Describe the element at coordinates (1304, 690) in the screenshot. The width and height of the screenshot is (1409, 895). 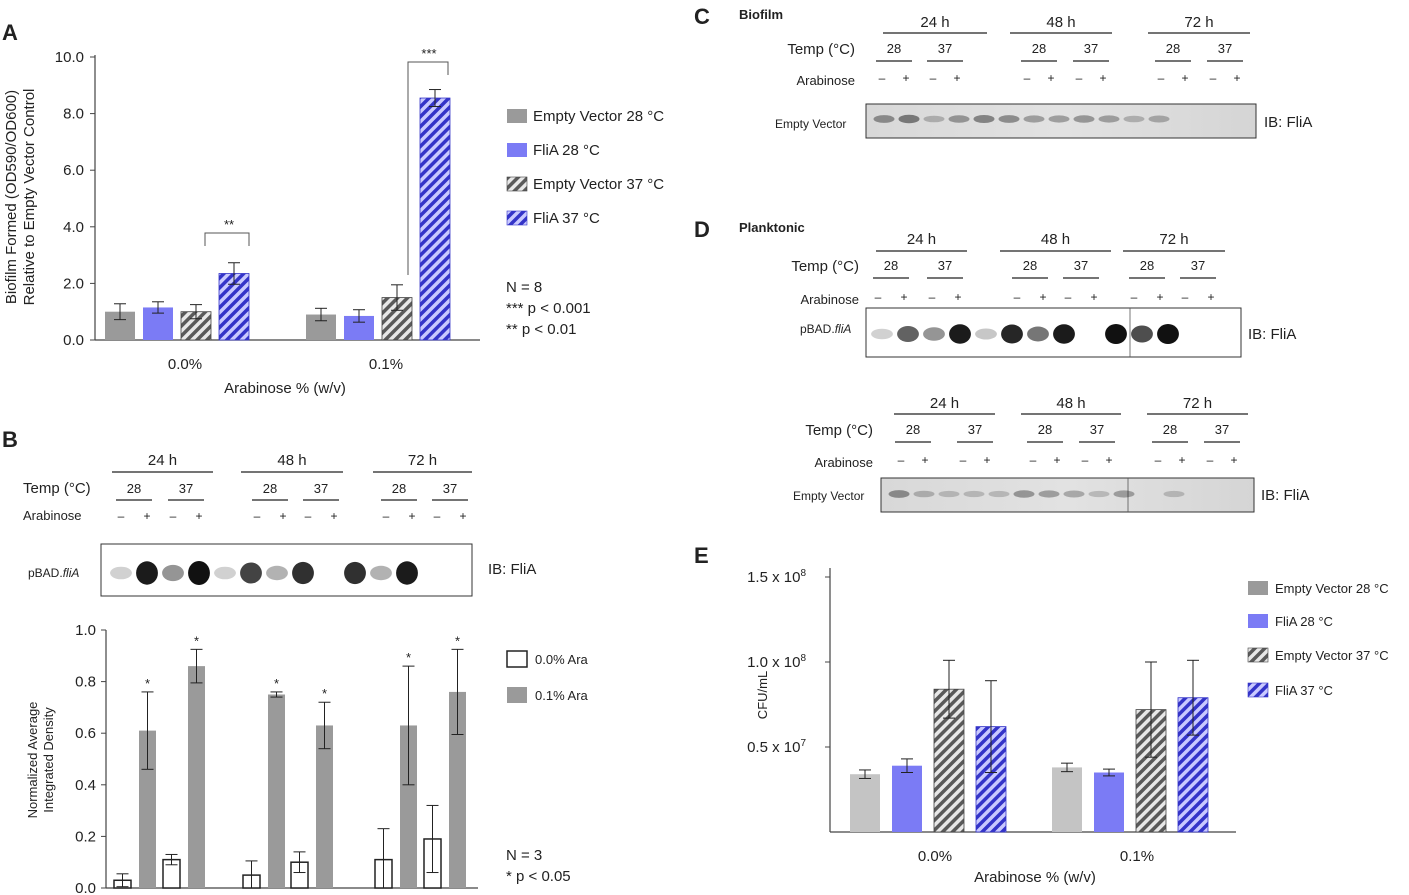
I see `legend-label-e-3: FliA 37 °C` at that location.